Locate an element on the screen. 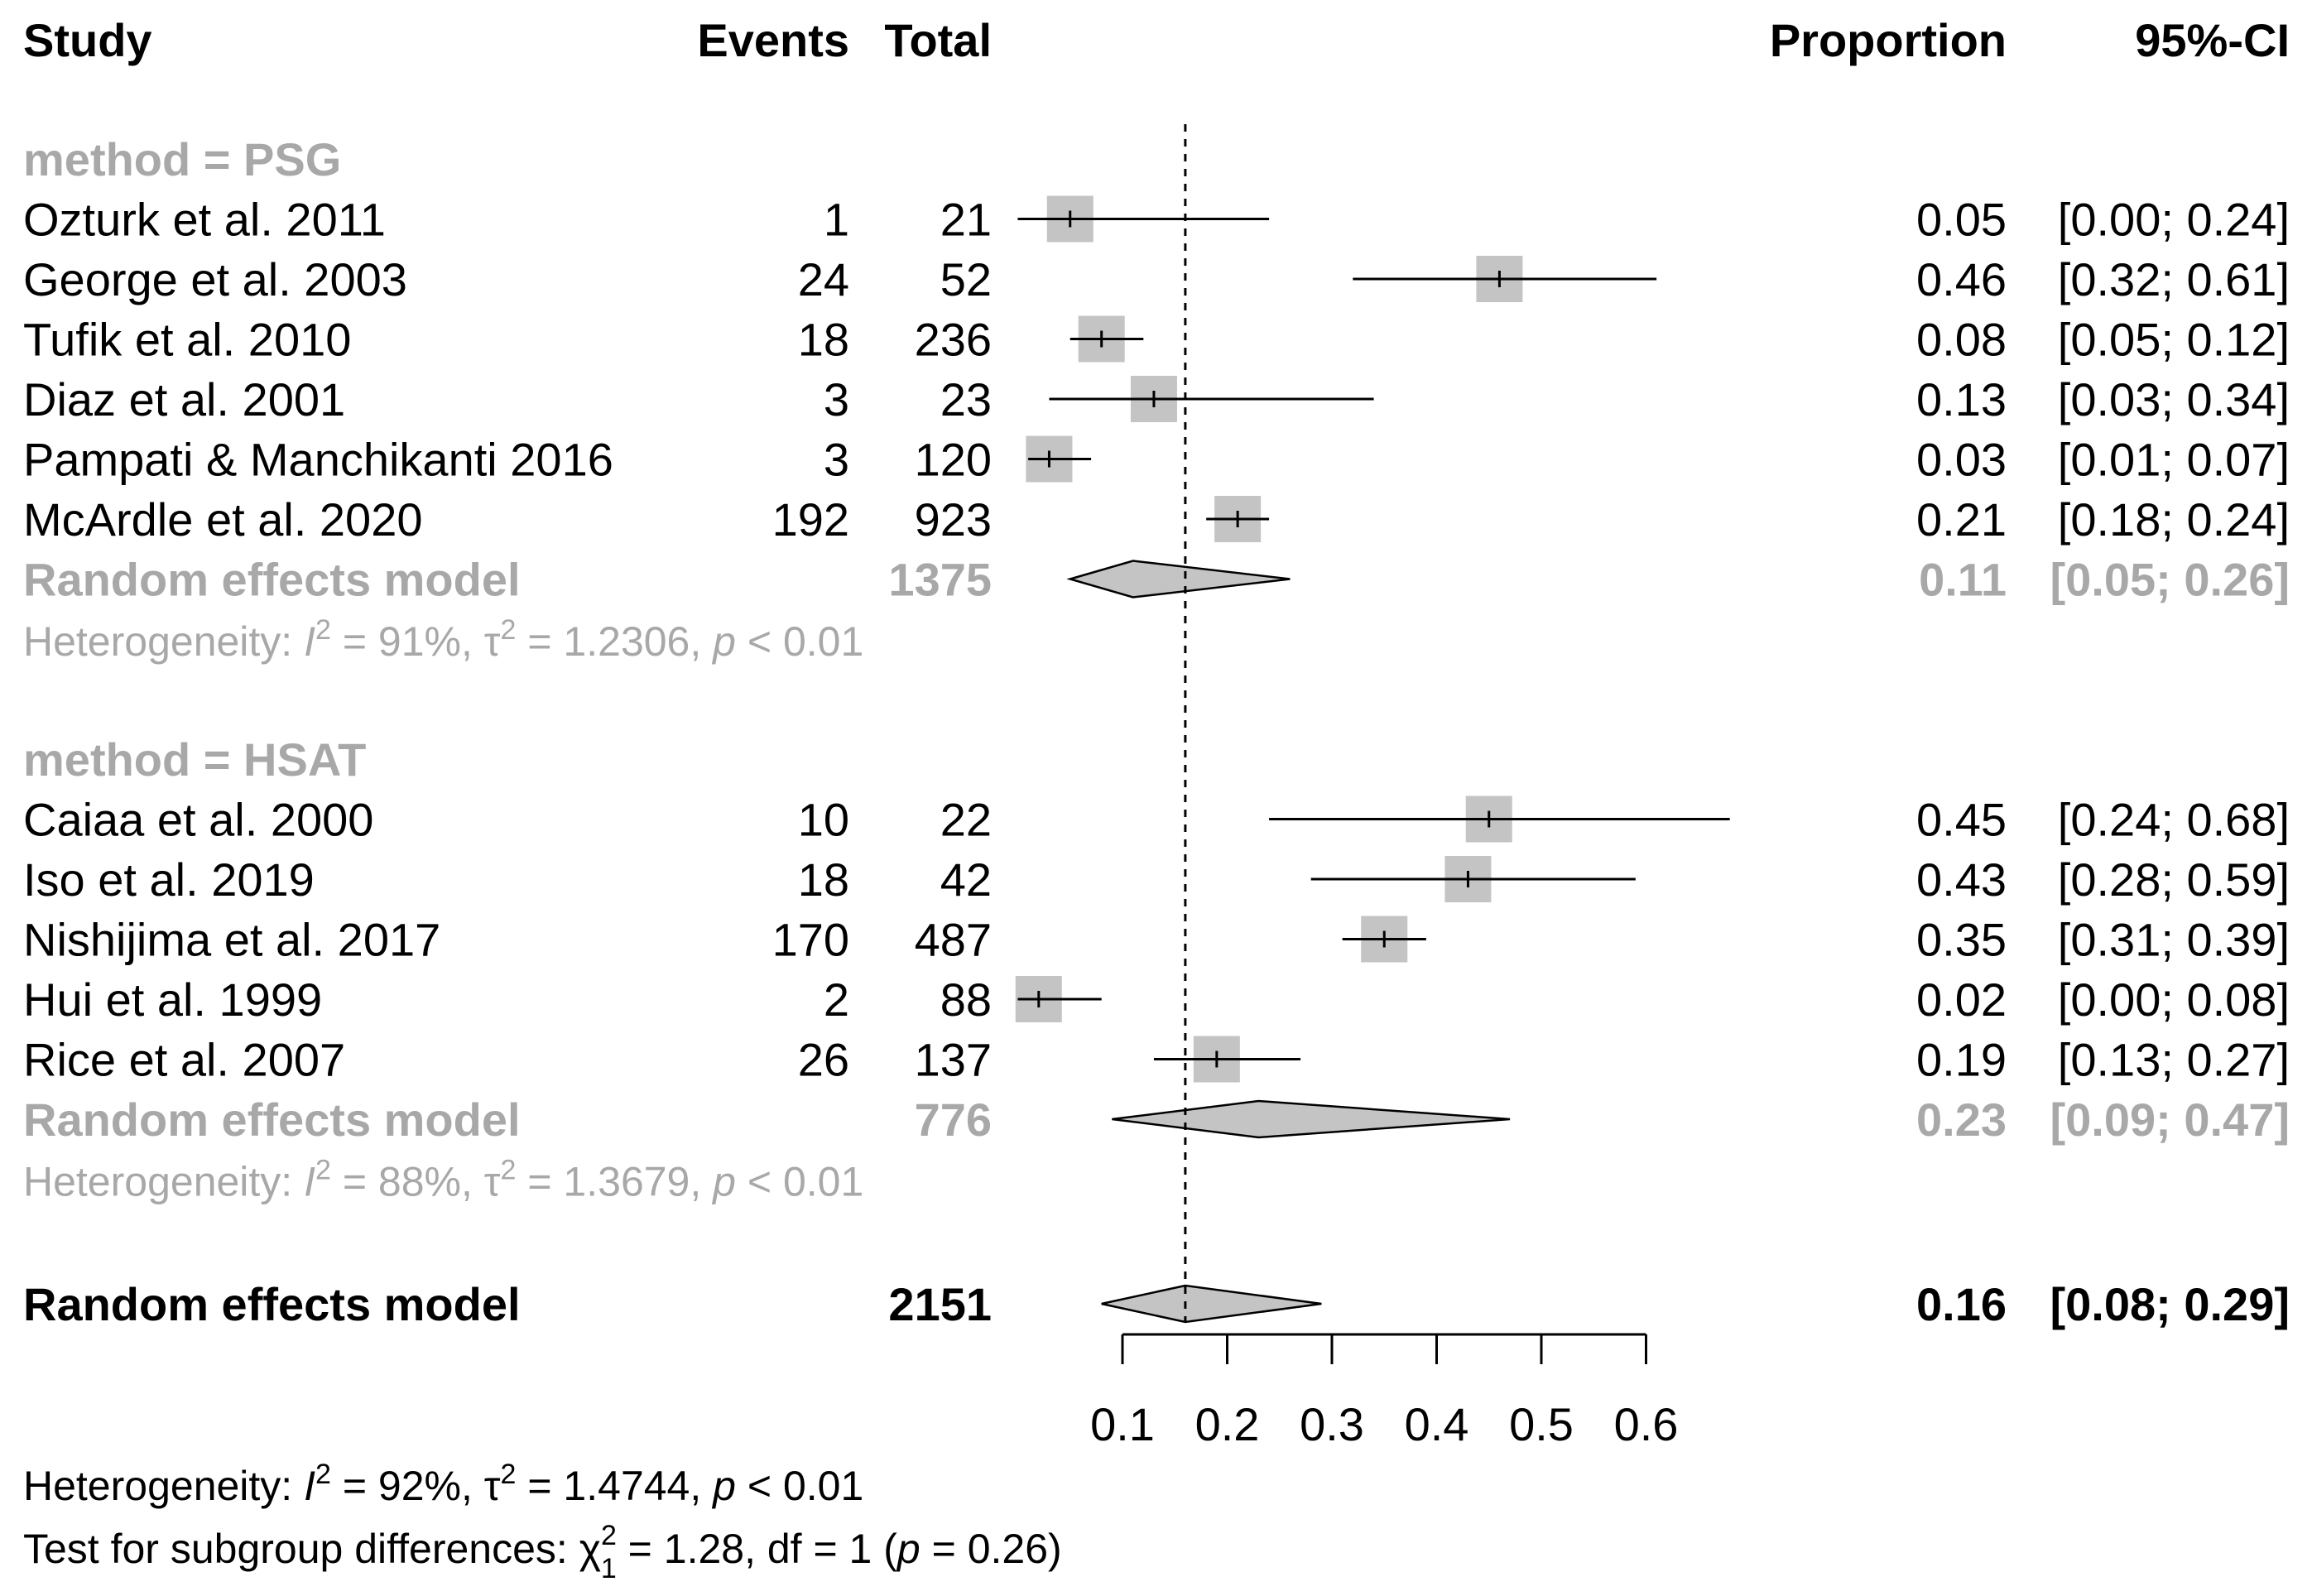 Image resolution: width=2312 pixels, height=1596 pixels. group-1-model-total: 776 is located at coordinates (953, 1120).